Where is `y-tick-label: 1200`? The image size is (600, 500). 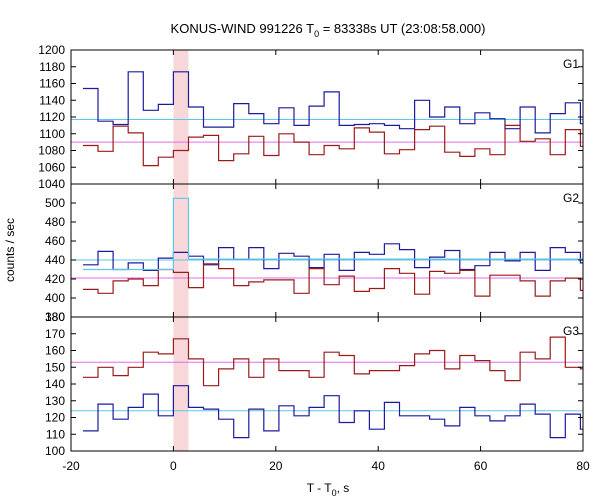 y-tick-label: 1200 is located at coordinates (51, 50).